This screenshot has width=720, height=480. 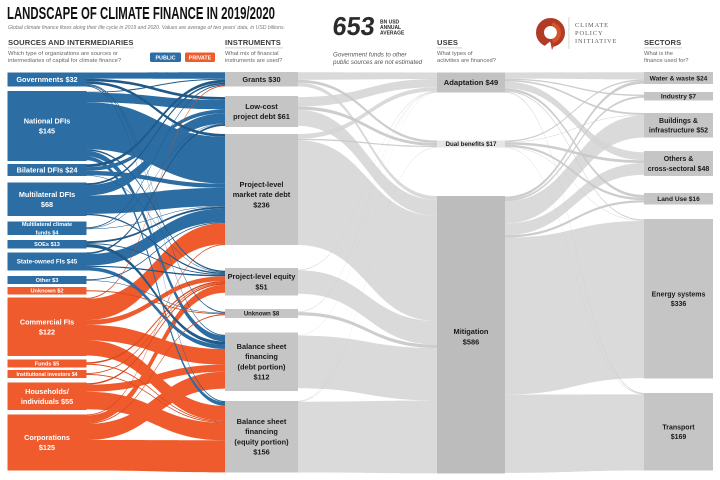 What do you see at coordinates (254, 61) in the screenshot?
I see `svg-text: instruments are used?` at bounding box center [254, 61].